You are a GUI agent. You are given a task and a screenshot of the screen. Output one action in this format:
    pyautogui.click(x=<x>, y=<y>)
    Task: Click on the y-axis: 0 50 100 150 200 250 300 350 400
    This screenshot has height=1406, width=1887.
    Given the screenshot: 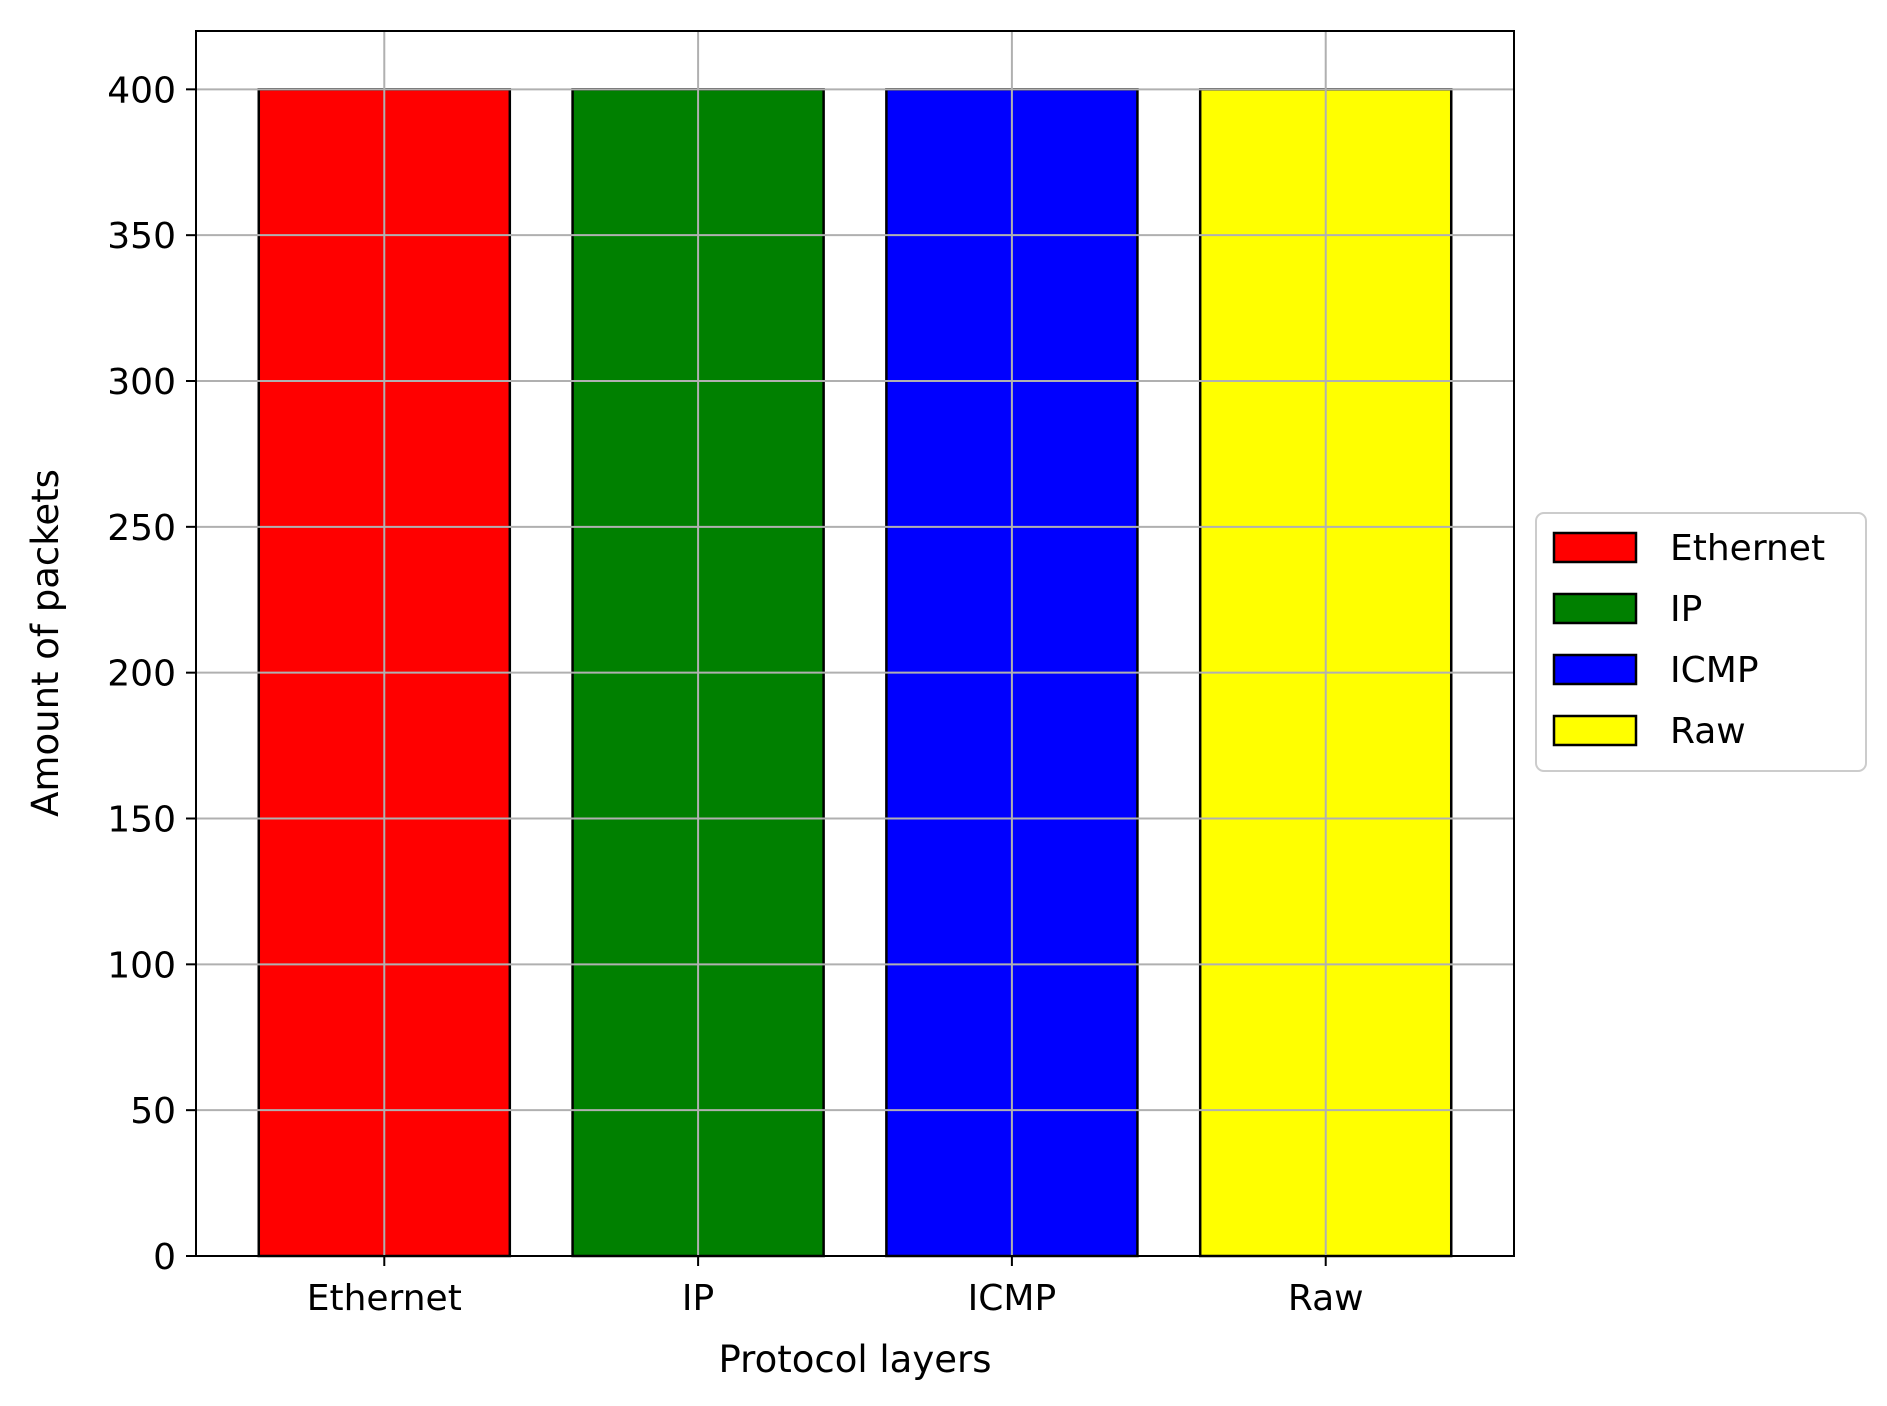 What is the action you would take?
    pyautogui.click(x=151, y=674)
    